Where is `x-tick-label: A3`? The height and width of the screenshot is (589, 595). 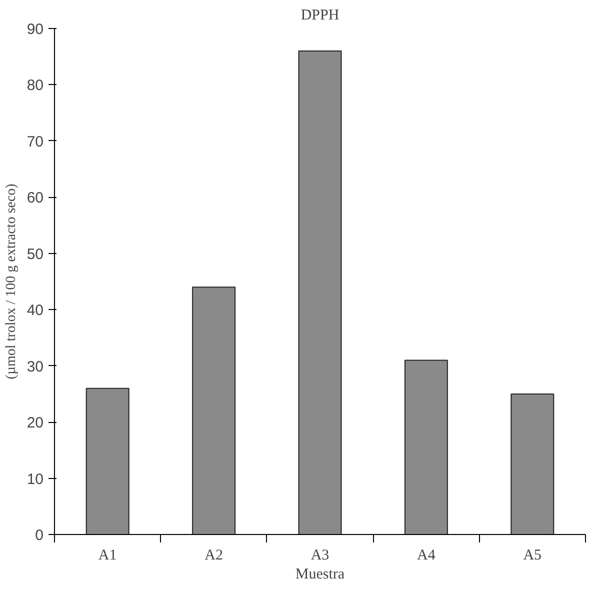
x-tick-label: A3 is located at coordinates (320, 556).